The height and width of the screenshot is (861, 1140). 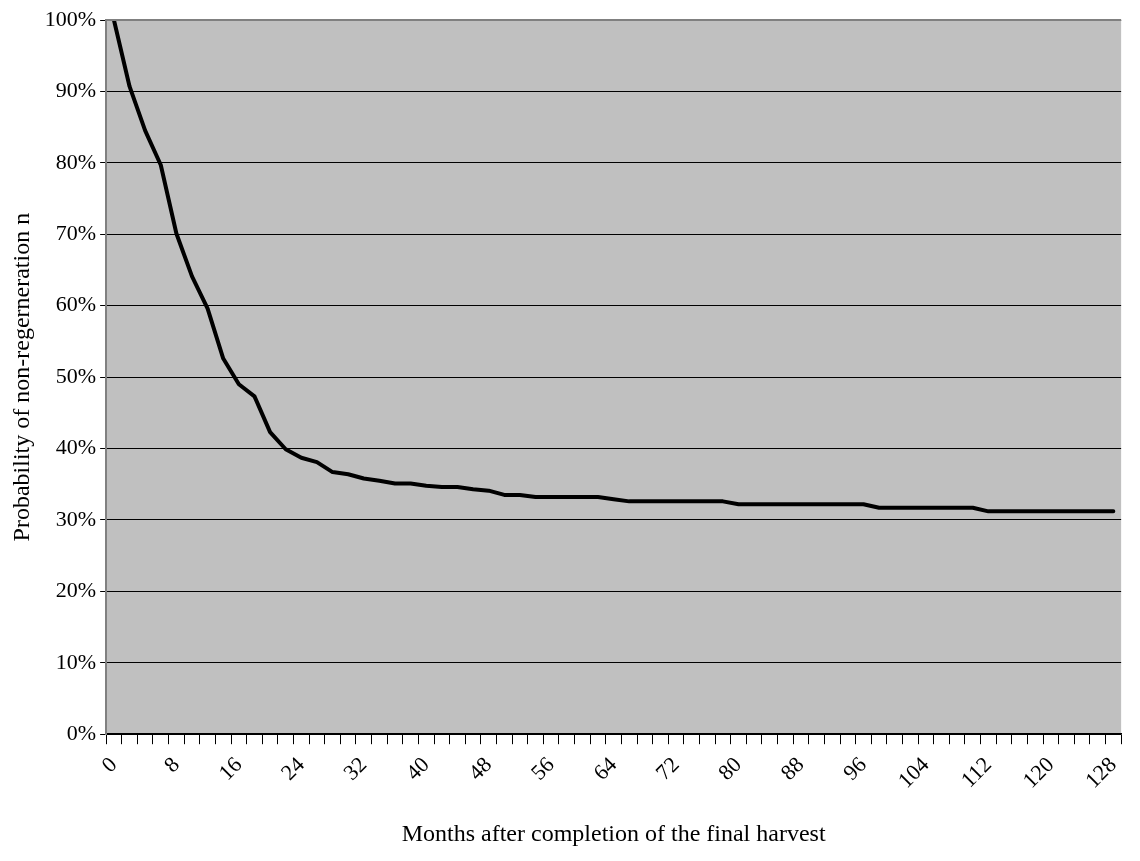 What do you see at coordinates (76, 90) in the screenshot?
I see `y-tick-label: 90%` at bounding box center [76, 90].